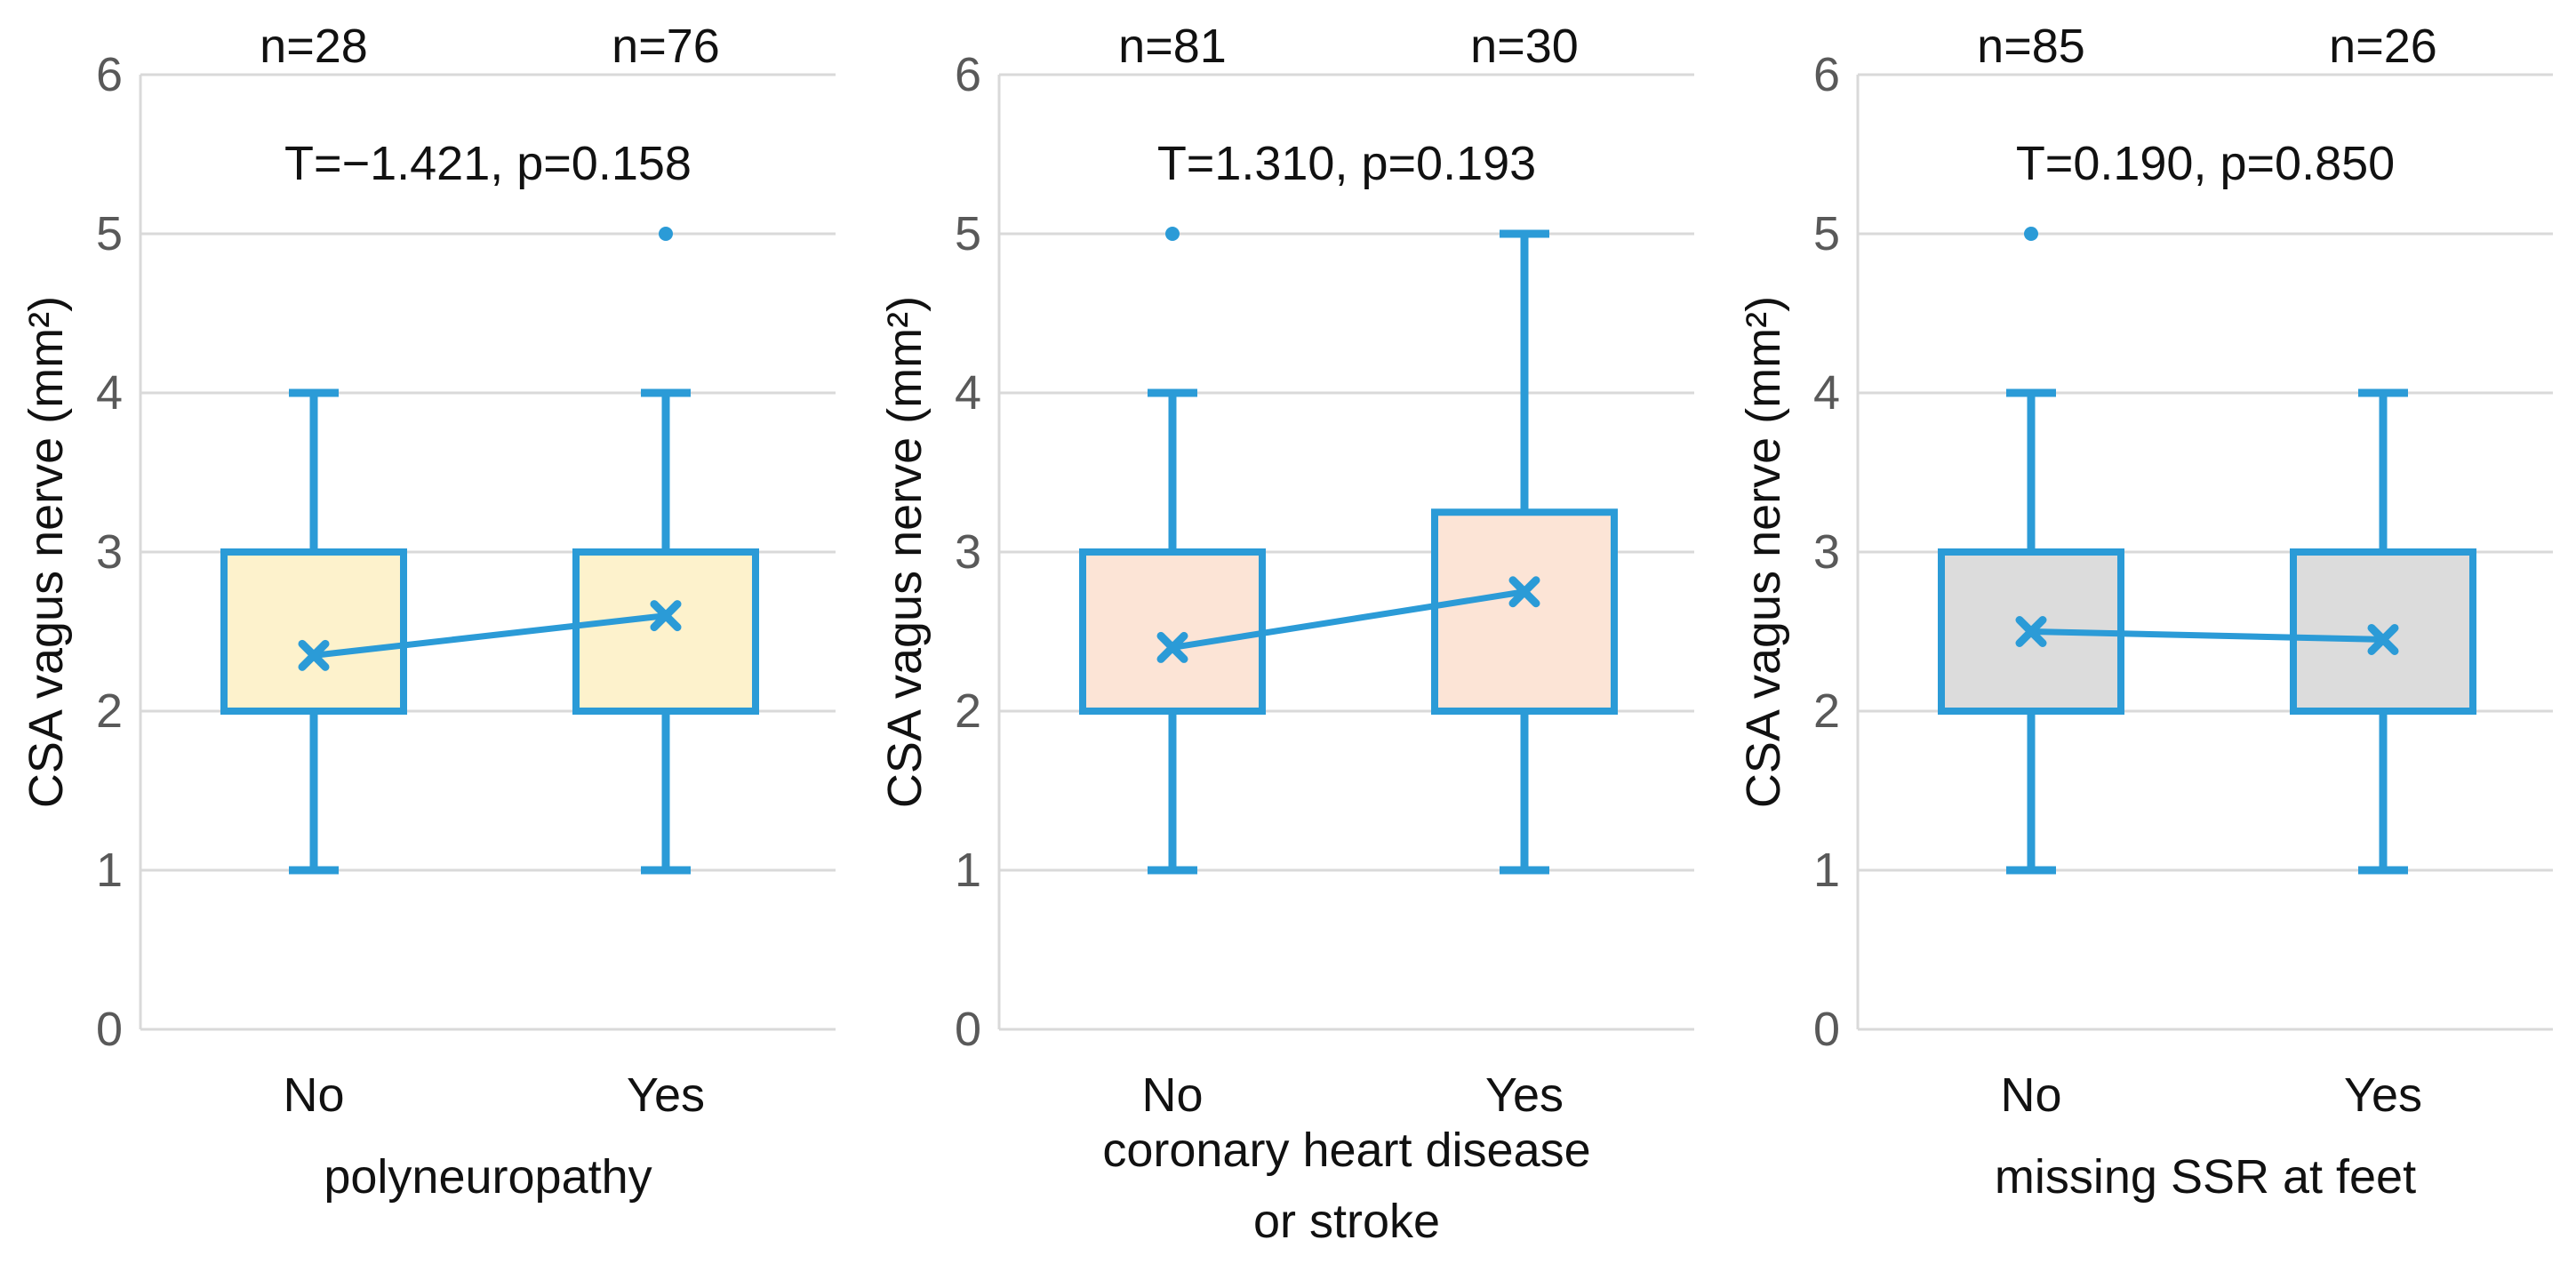 This screenshot has width=2576, height=1264. Describe the element at coordinates (1524, 46) in the screenshot. I see `sample-size-label: n=30` at that location.